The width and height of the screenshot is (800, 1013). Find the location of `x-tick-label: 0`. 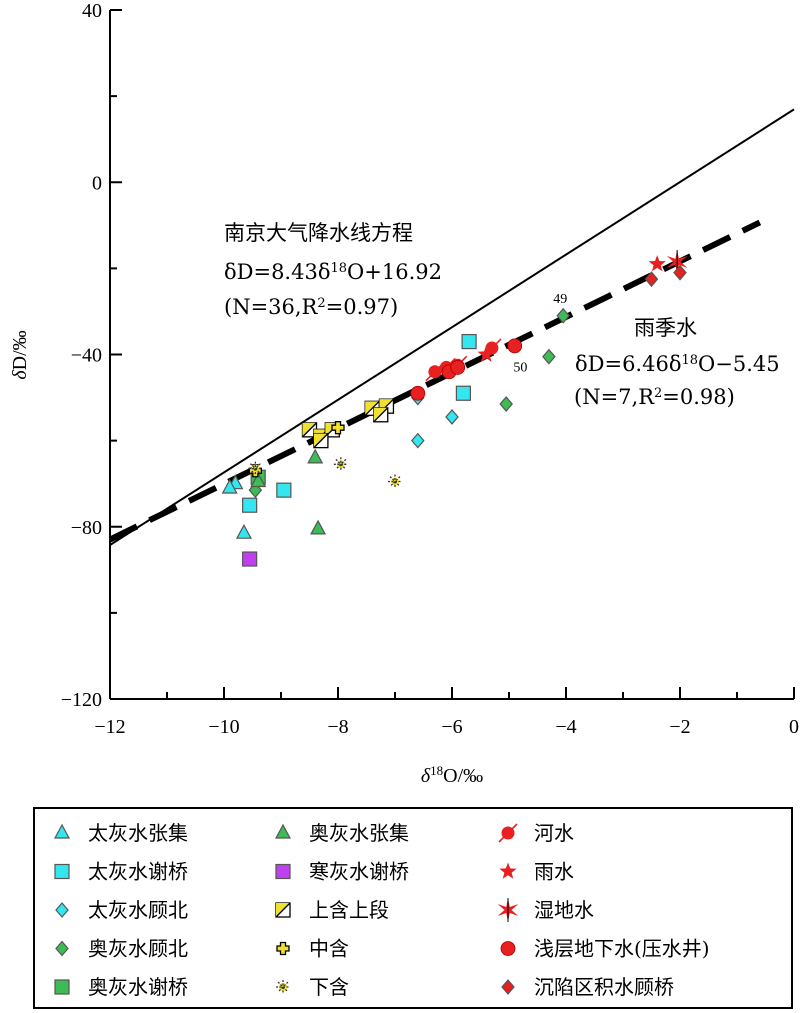

x-tick-label: 0 is located at coordinates (794, 727).